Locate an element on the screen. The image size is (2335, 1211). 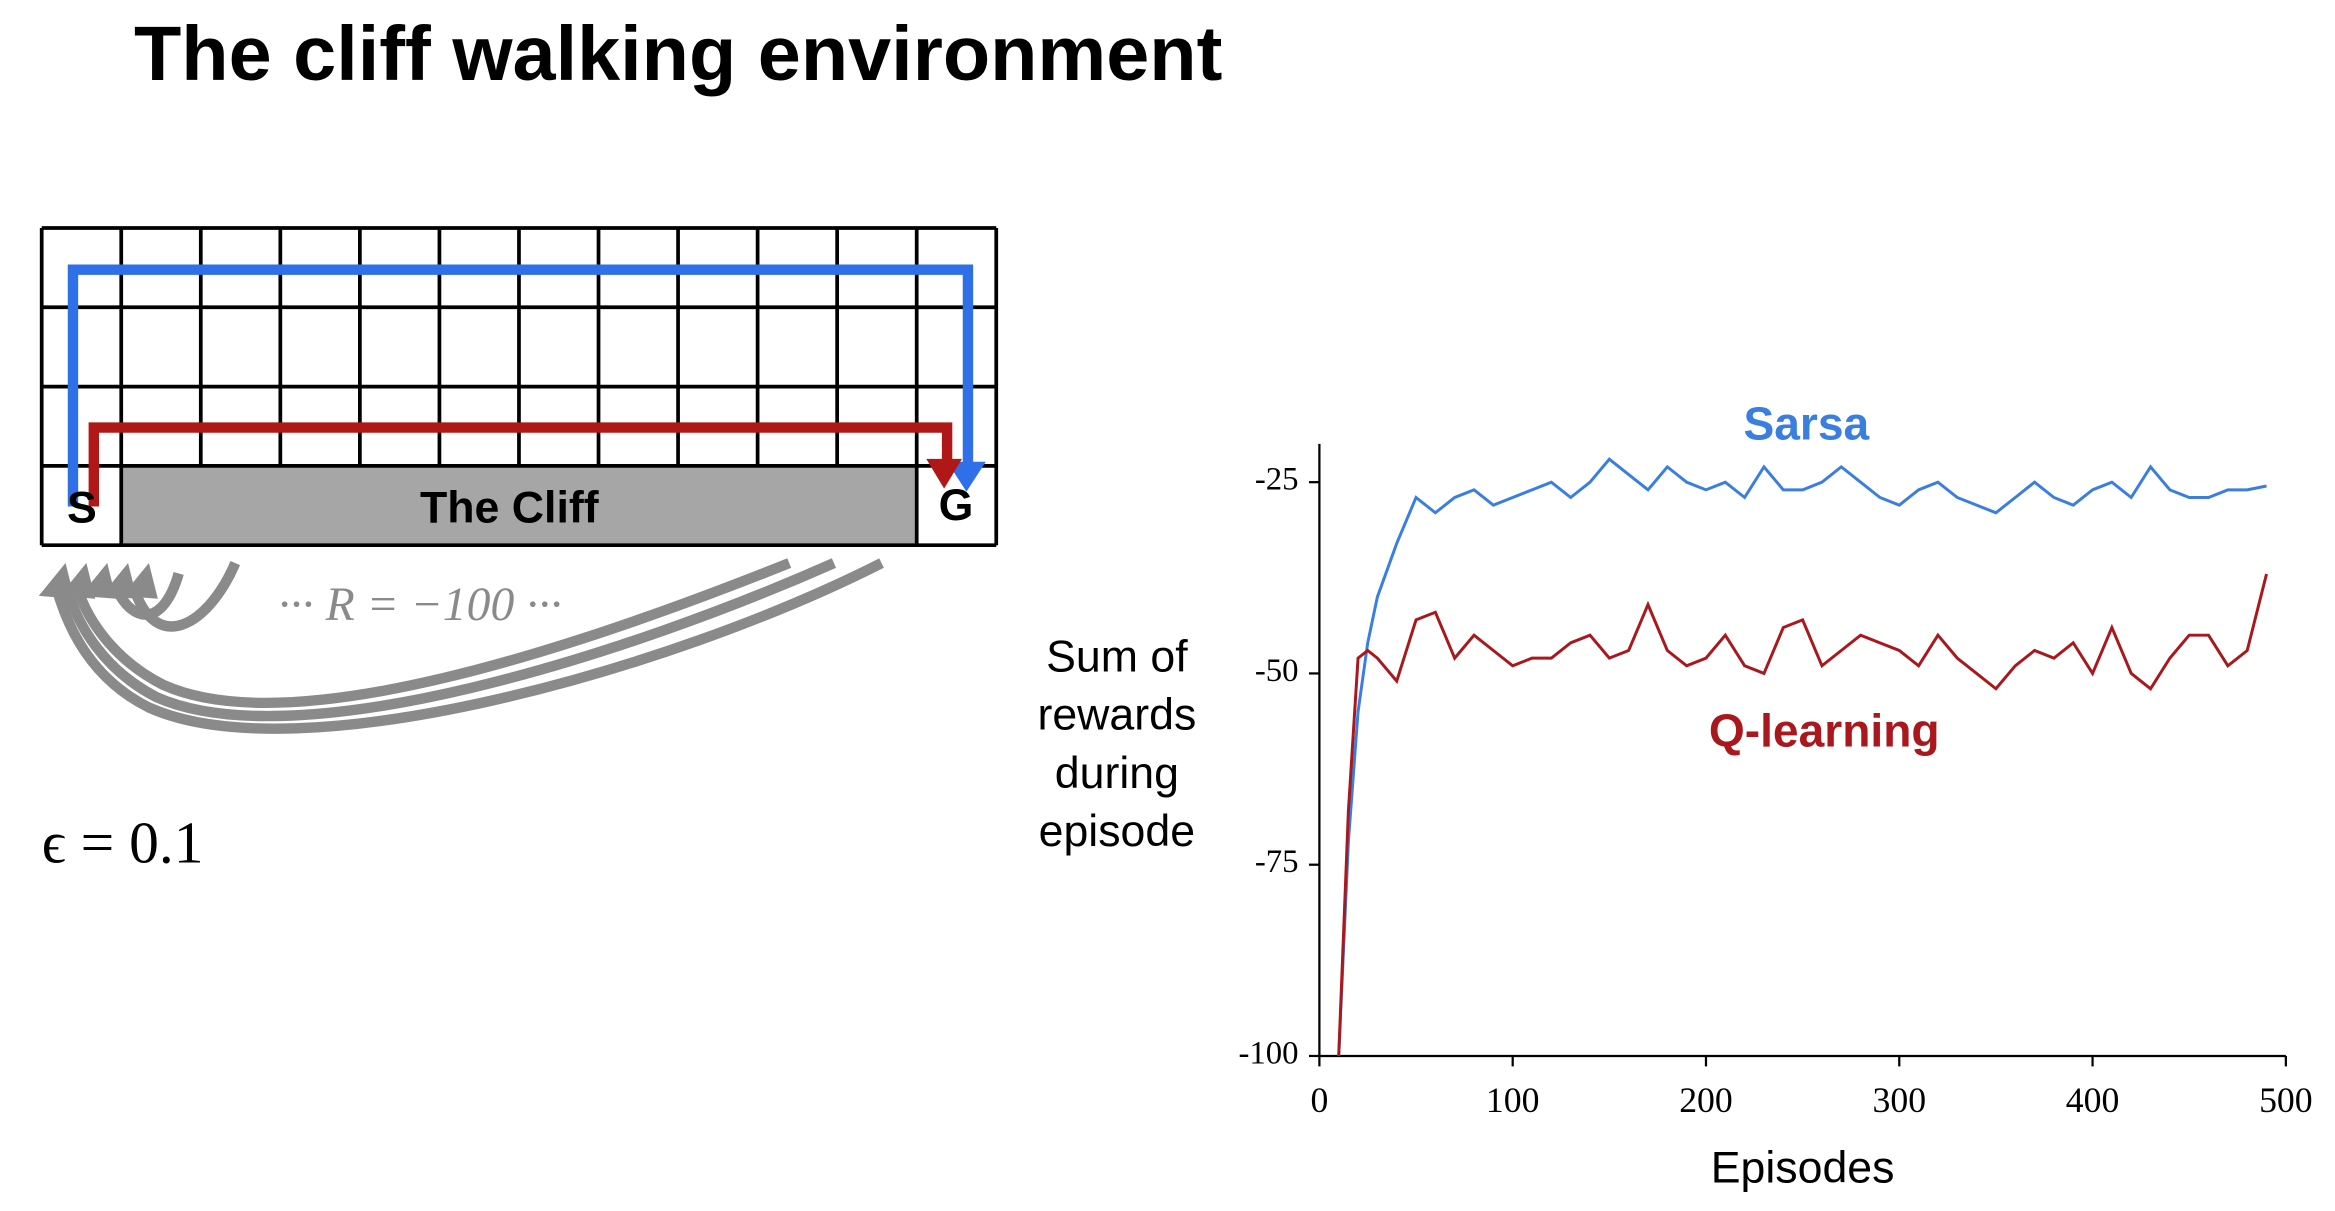
x-tick-label: 100 is located at coordinates (1513, 1100).